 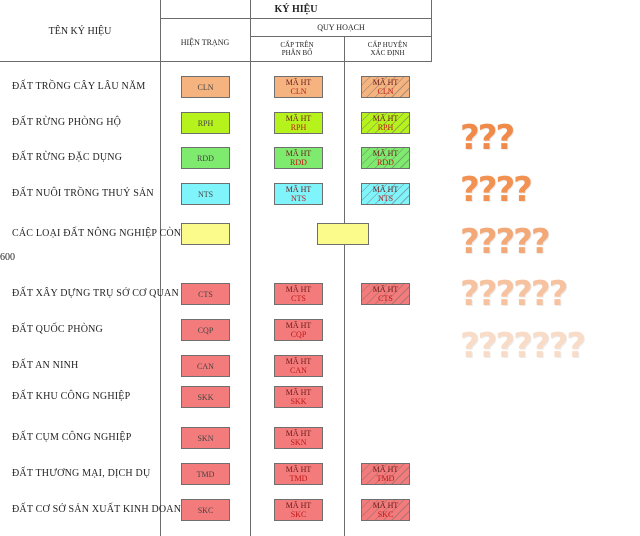 I want to click on question-mark-text: ?????, so click(x=505, y=242).